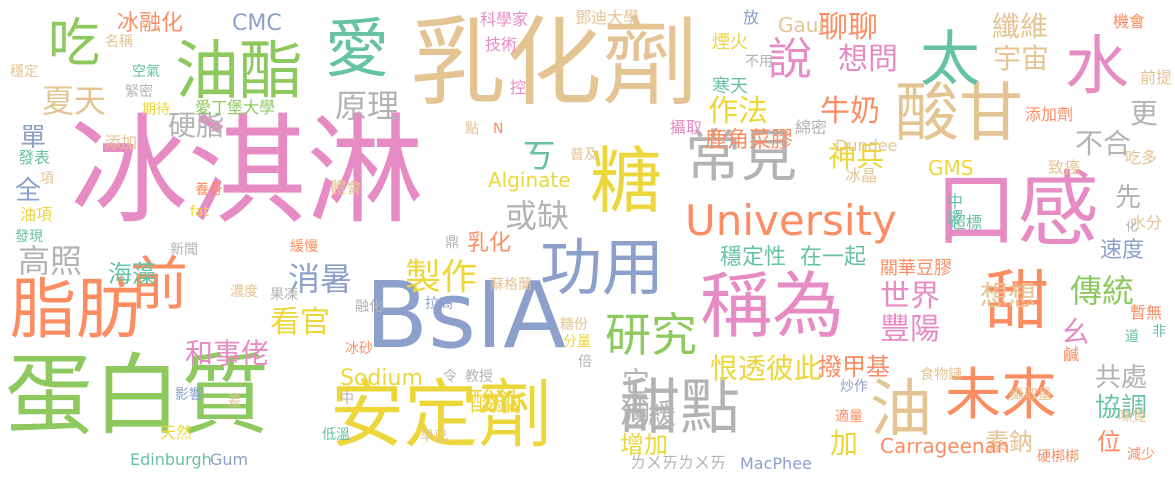 The width and height of the screenshot is (1175, 482). I want to click on word-62167f3a: 或缺, so click(537, 216).